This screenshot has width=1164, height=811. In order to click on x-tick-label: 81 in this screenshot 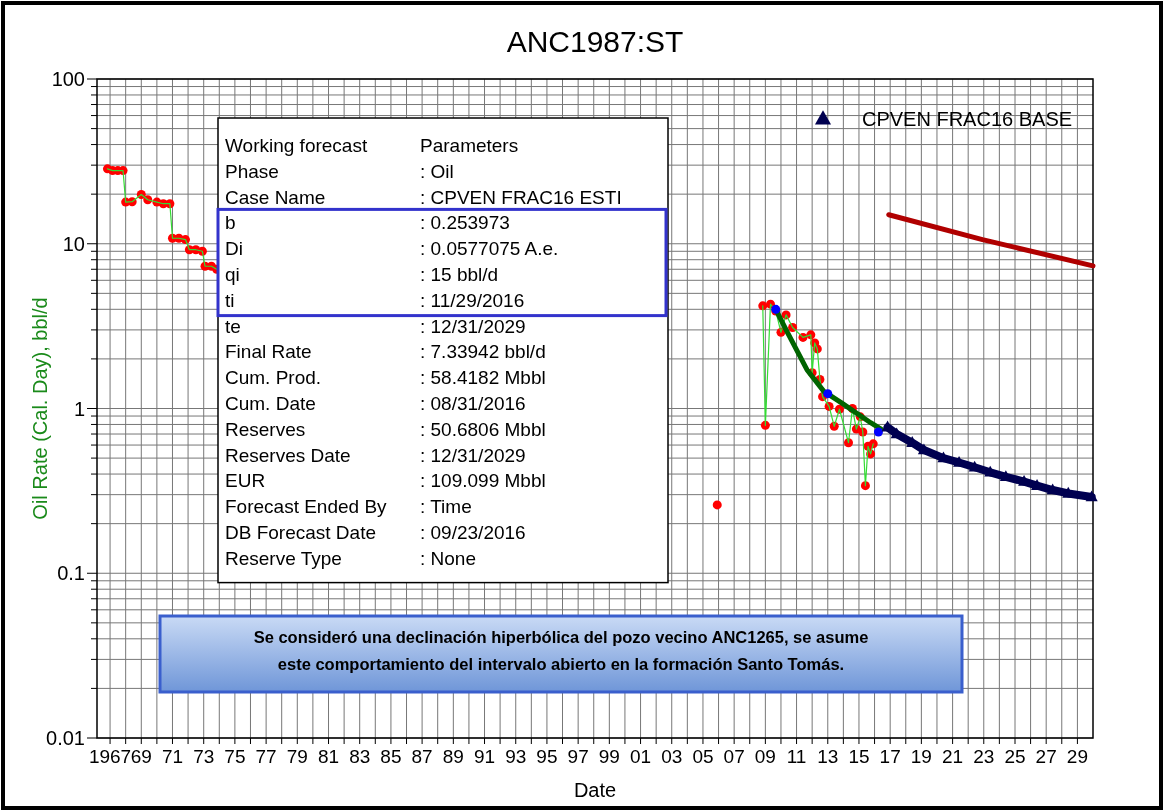, I will do `click(328, 756)`.